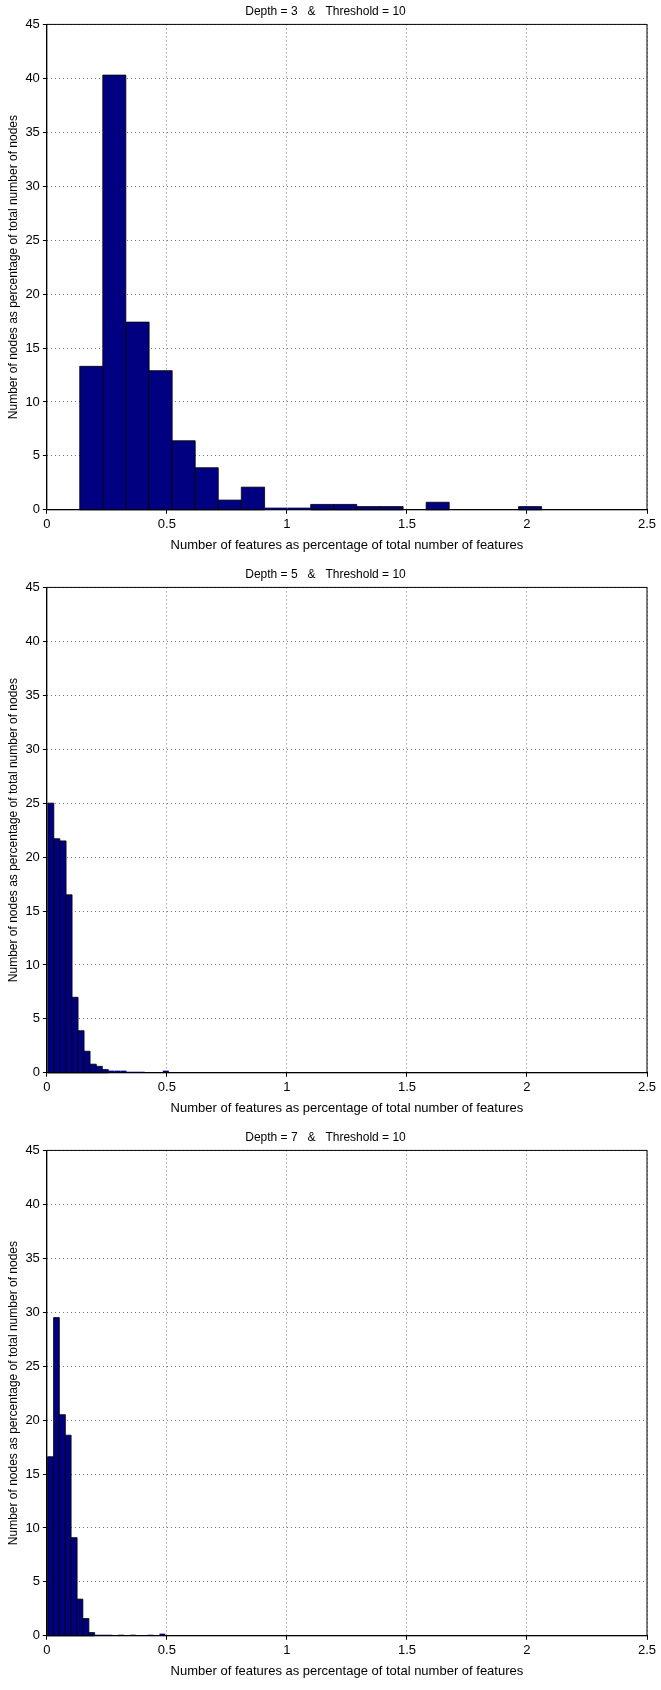  I want to click on chart-title: Depth = 3 & Threshold = 10, so click(326, 10).